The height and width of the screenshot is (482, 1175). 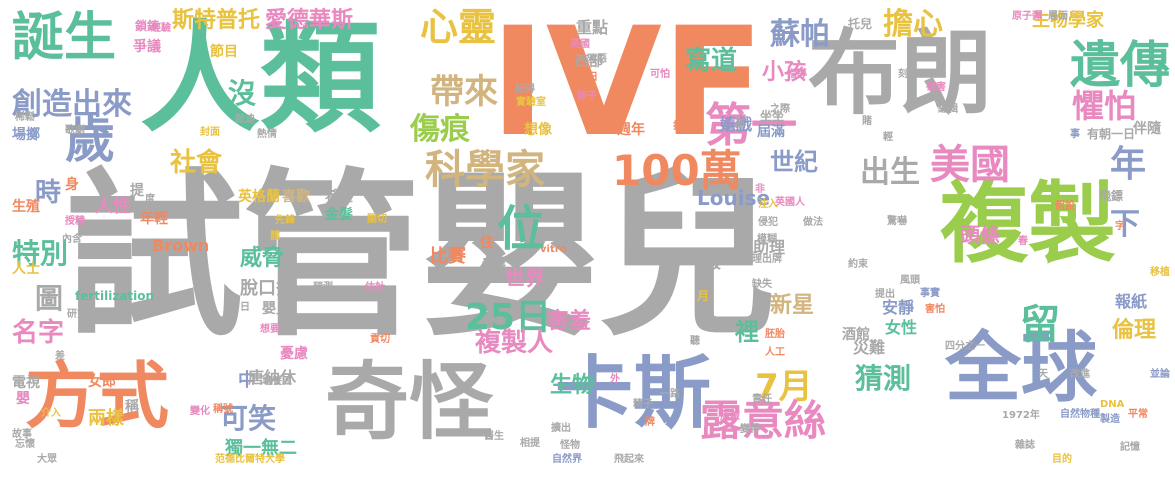 What do you see at coordinates (23, 399) in the screenshot?
I see `cloud-word: 嬰` at bounding box center [23, 399].